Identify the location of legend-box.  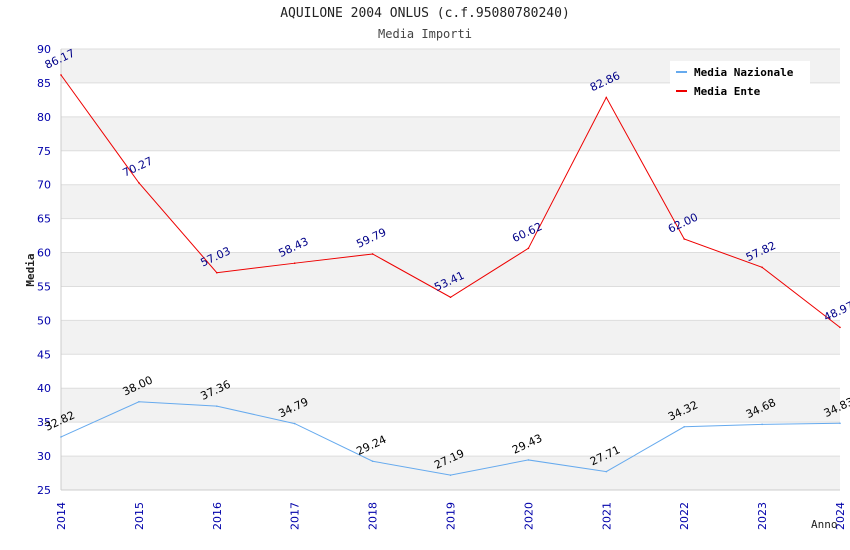
(740, 81).